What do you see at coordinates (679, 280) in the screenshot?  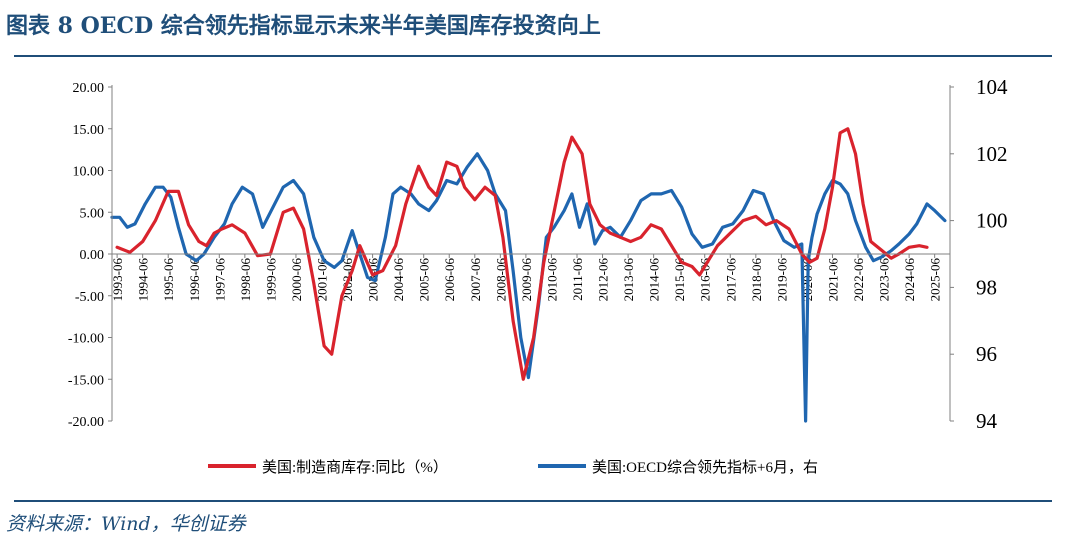 I see `x-tick-label: 2015-06` at bounding box center [679, 280].